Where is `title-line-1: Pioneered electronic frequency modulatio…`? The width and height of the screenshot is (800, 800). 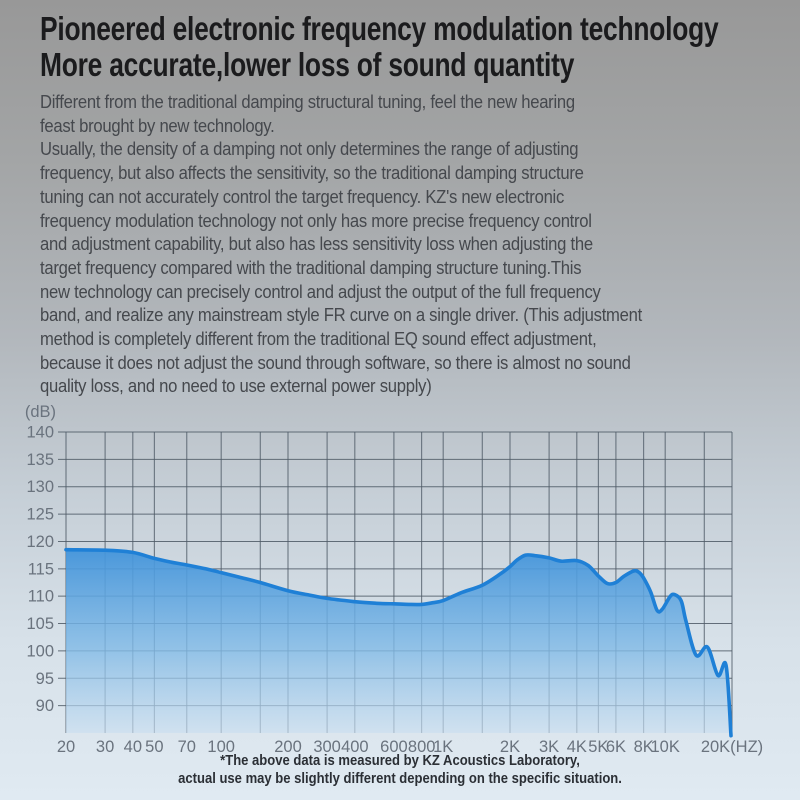
title-line-1: Pioneered electronic frequency modulatio… is located at coordinates (379, 28).